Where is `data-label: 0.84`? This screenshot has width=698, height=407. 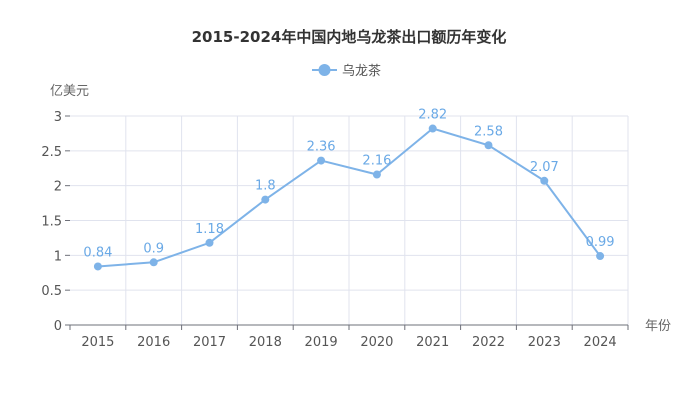
data-label: 0.84 is located at coordinates (97, 252).